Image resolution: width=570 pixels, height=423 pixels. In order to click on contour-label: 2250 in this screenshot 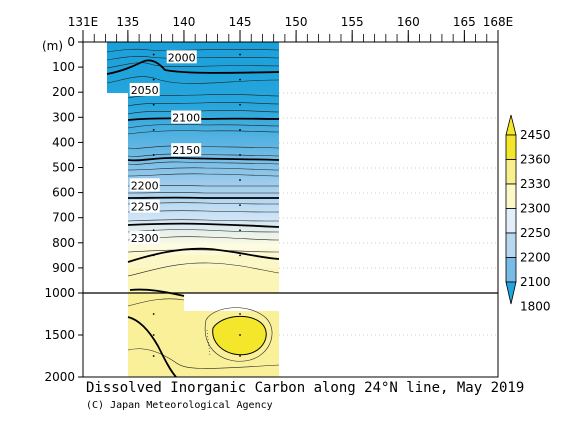, I will do `click(145, 207)`.